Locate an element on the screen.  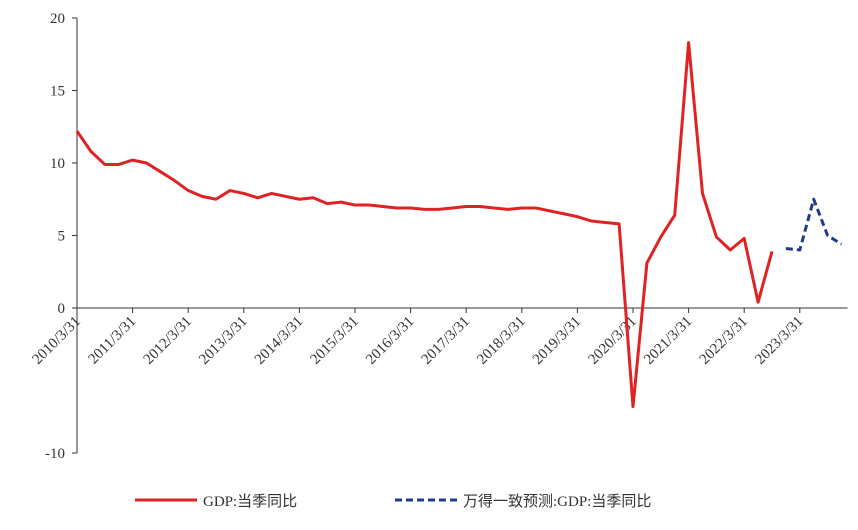
x-tick-label: 2011/3/31 is located at coordinates (112, 341).